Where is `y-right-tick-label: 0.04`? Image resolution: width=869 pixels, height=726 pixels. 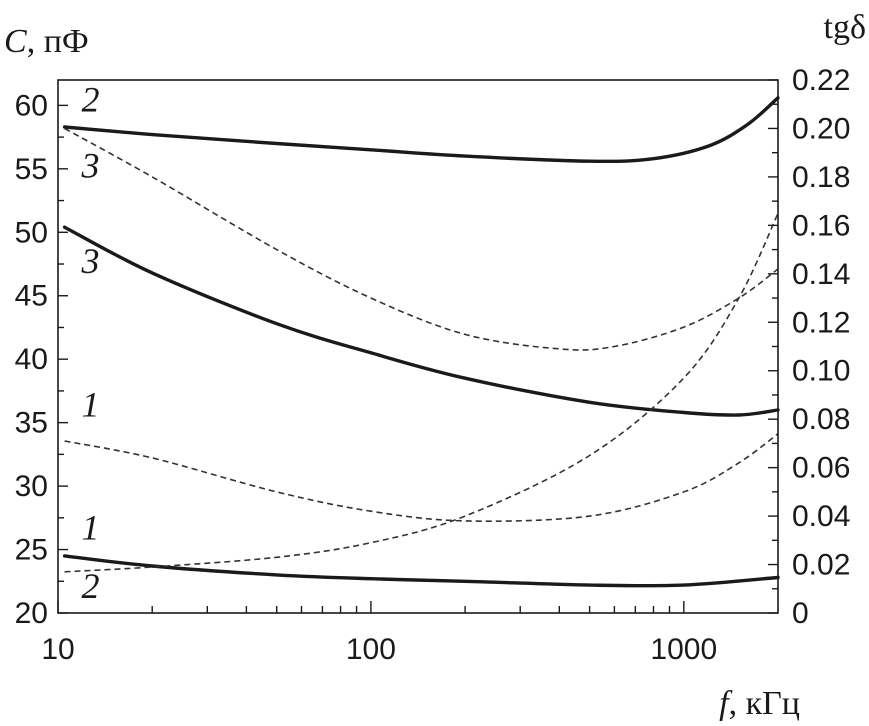 y-right-tick-label: 0.04 is located at coordinates (821, 516).